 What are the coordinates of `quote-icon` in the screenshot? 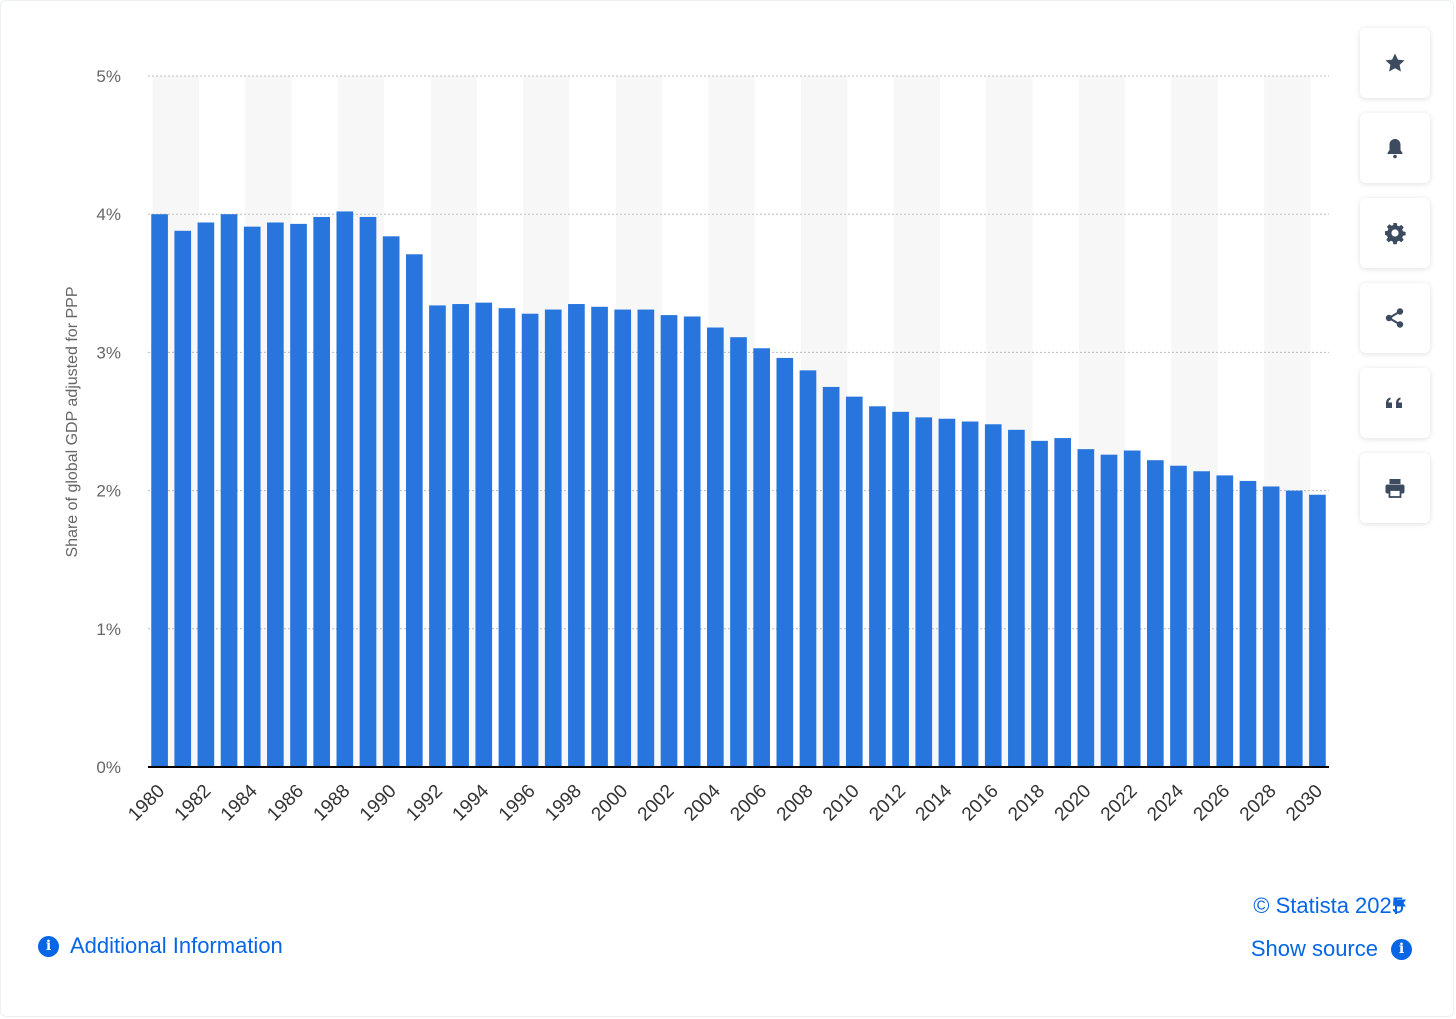 It's located at (1394, 402).